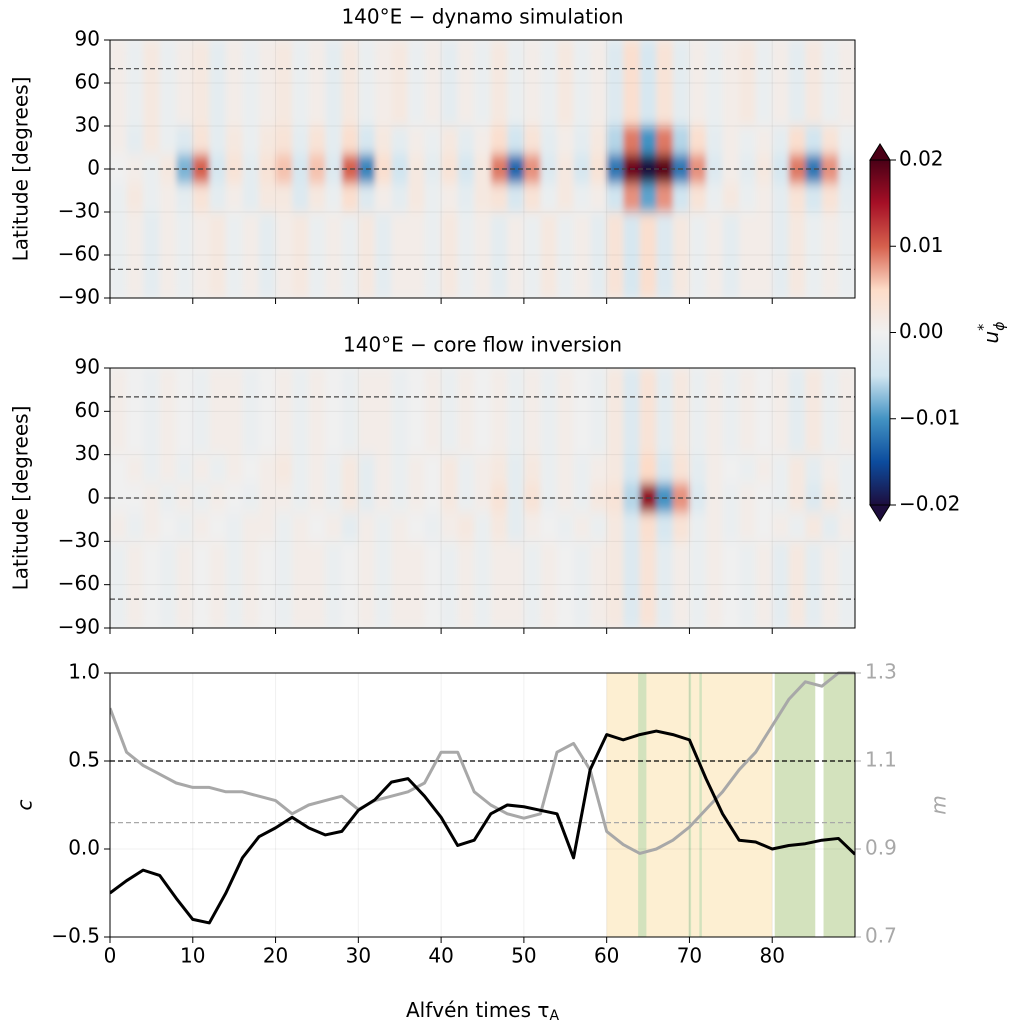  I want to click on colorbar-label-base: u, so click(991, 337).